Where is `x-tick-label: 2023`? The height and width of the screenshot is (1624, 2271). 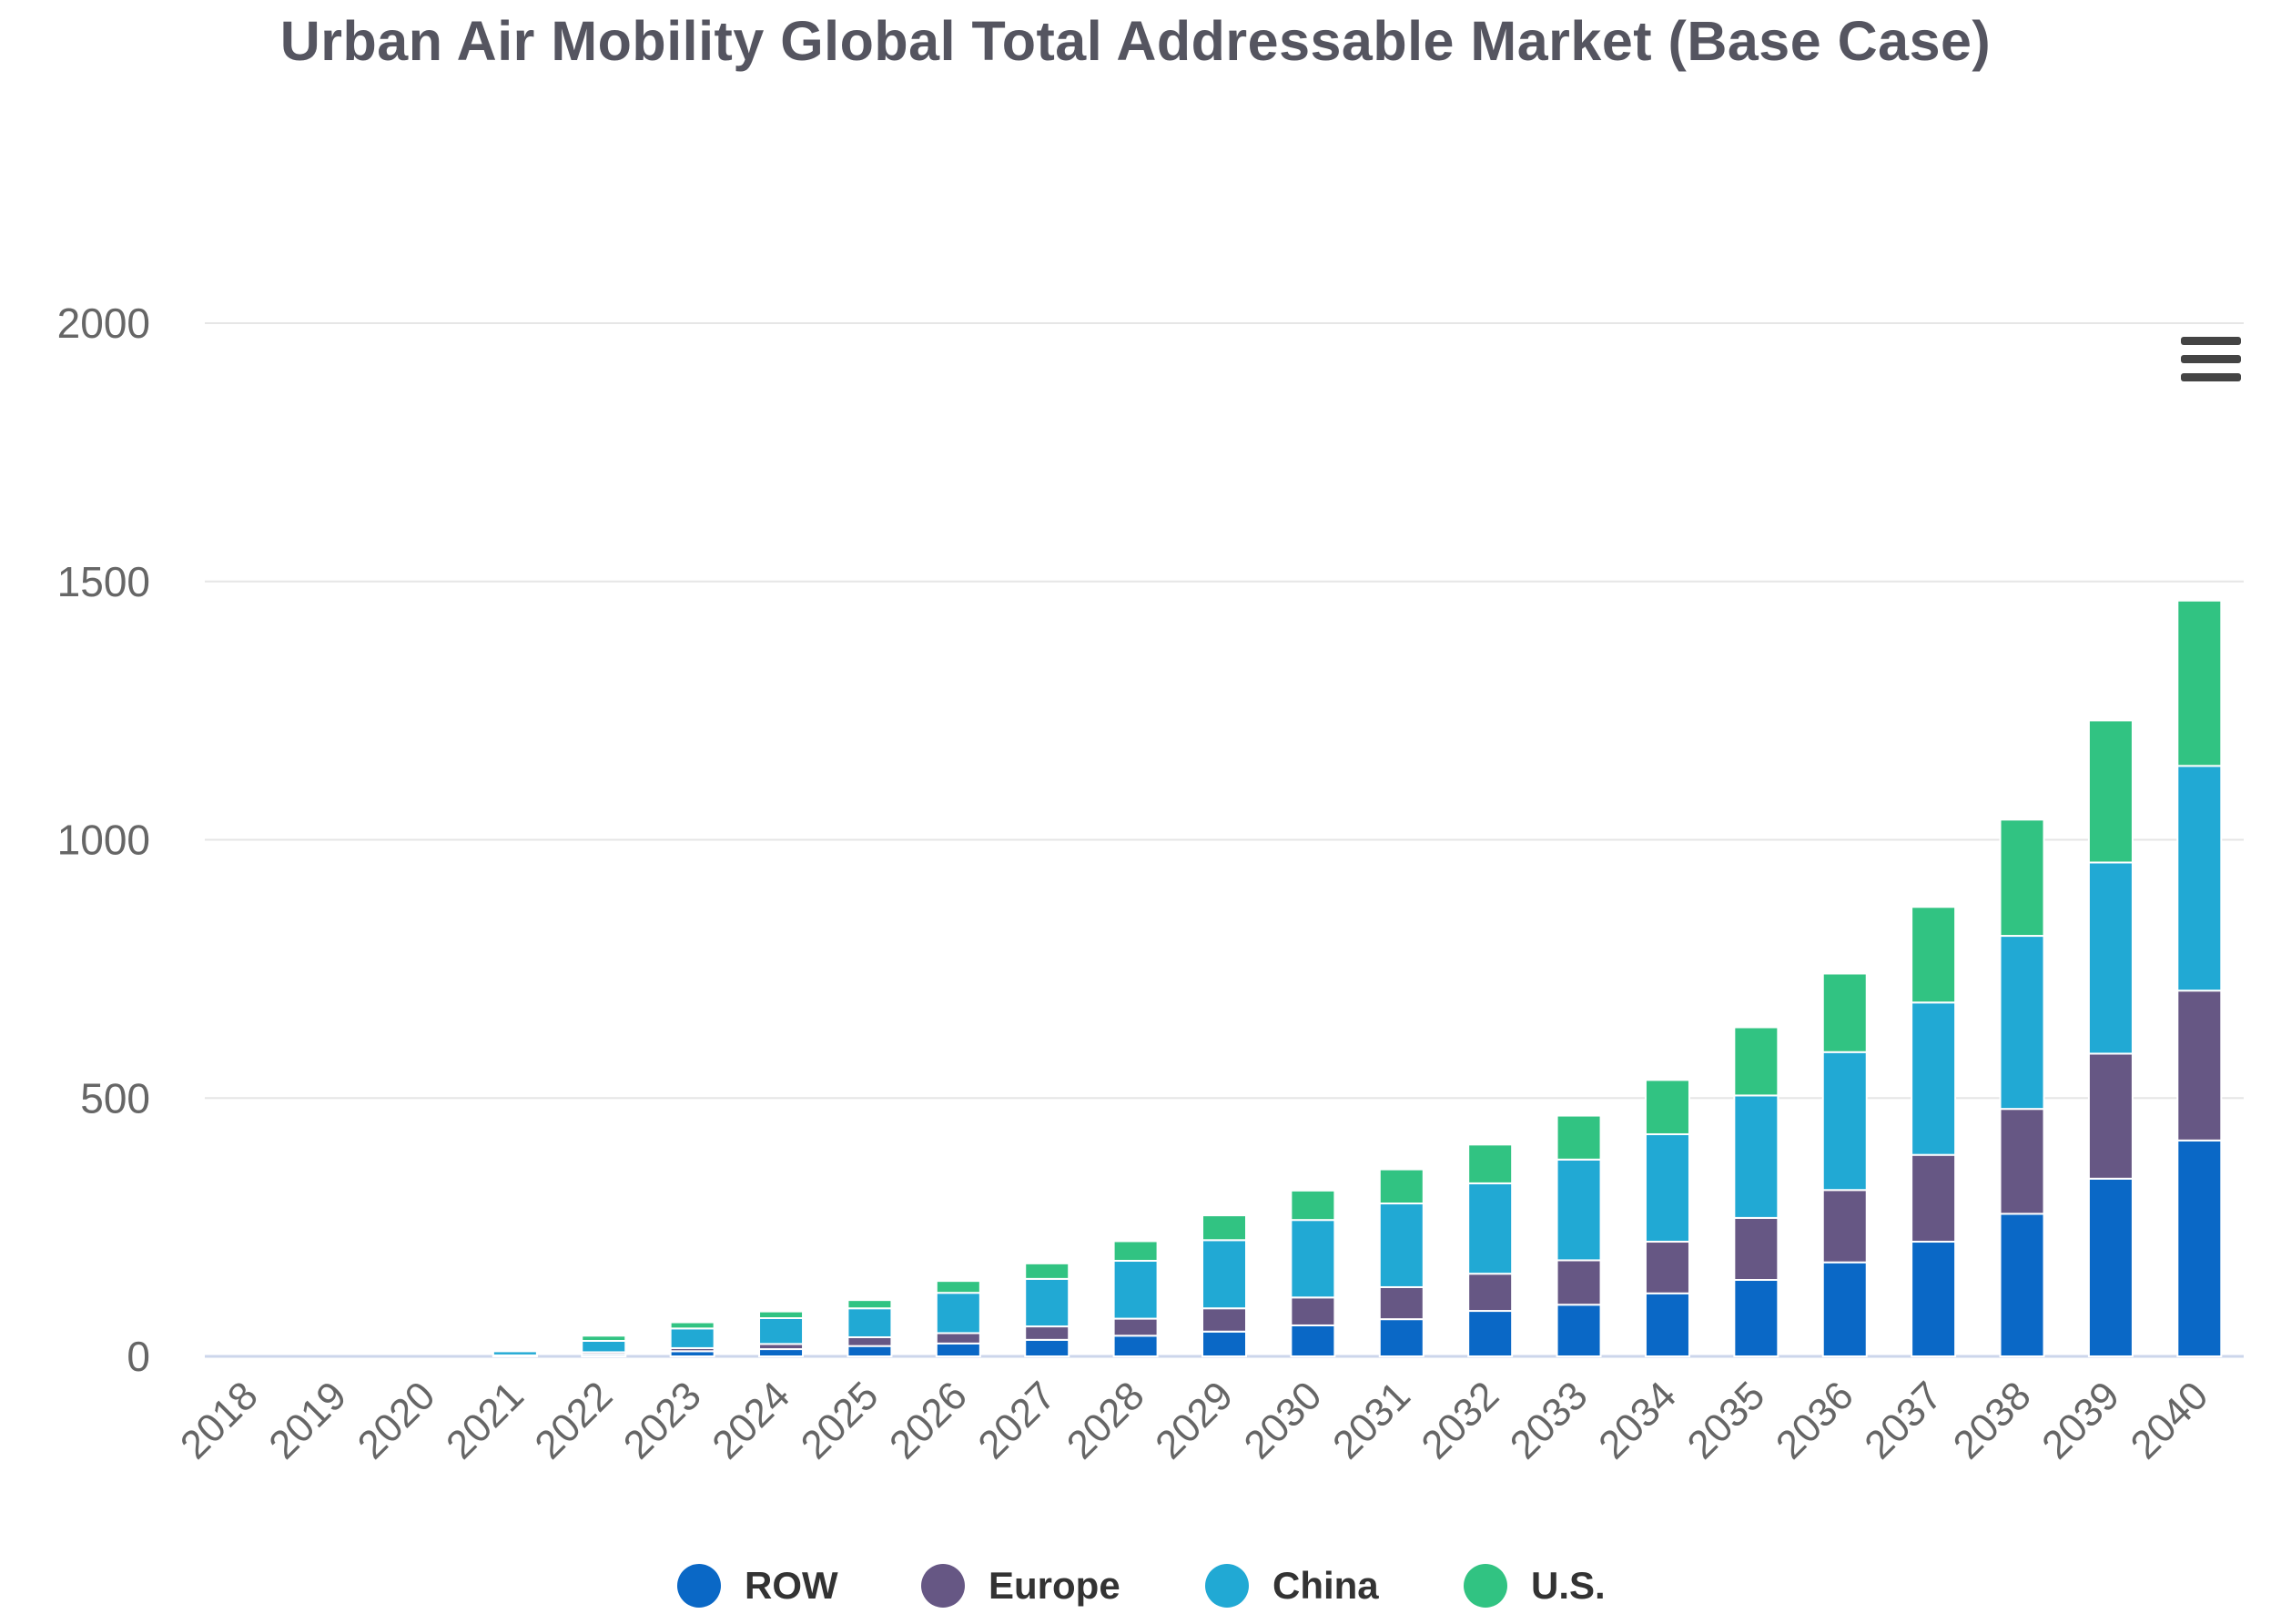 x-tick-label: 2023 is located at coordinates (662, 1420).